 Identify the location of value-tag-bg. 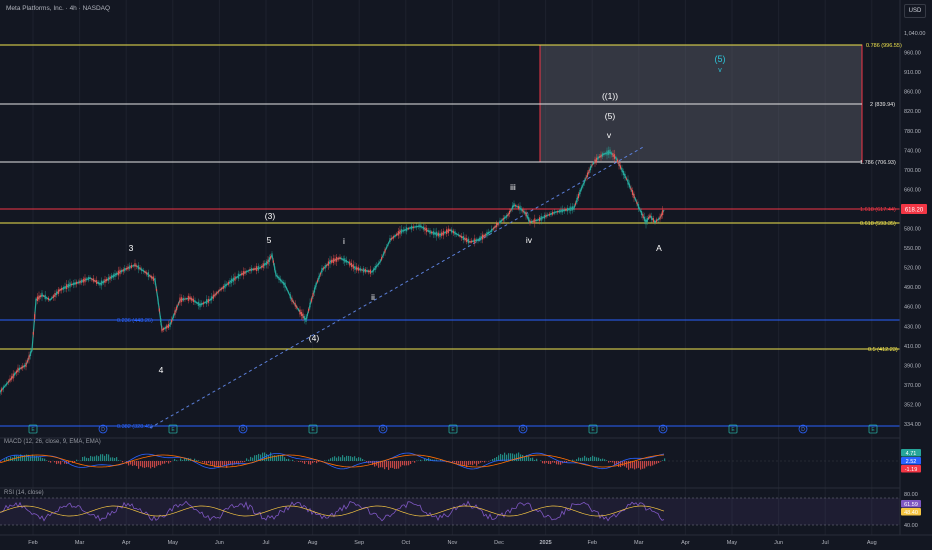
(911, 469).